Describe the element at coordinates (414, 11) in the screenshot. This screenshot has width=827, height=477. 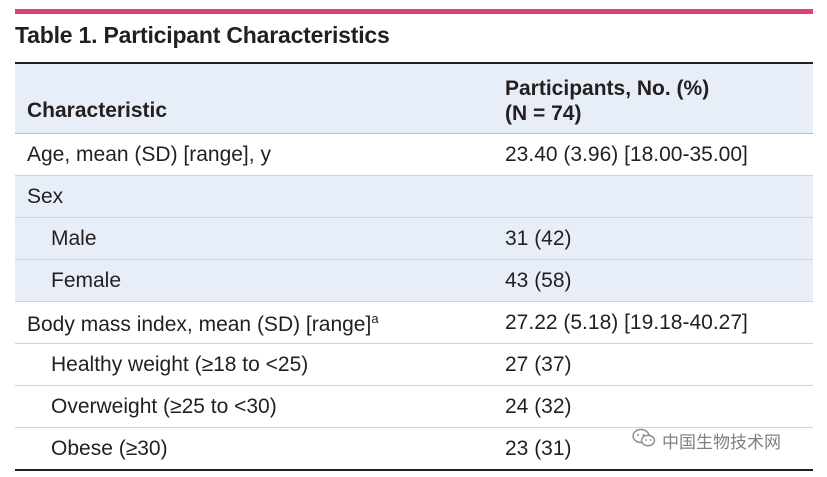
I see `top-accent-rule` at that location.